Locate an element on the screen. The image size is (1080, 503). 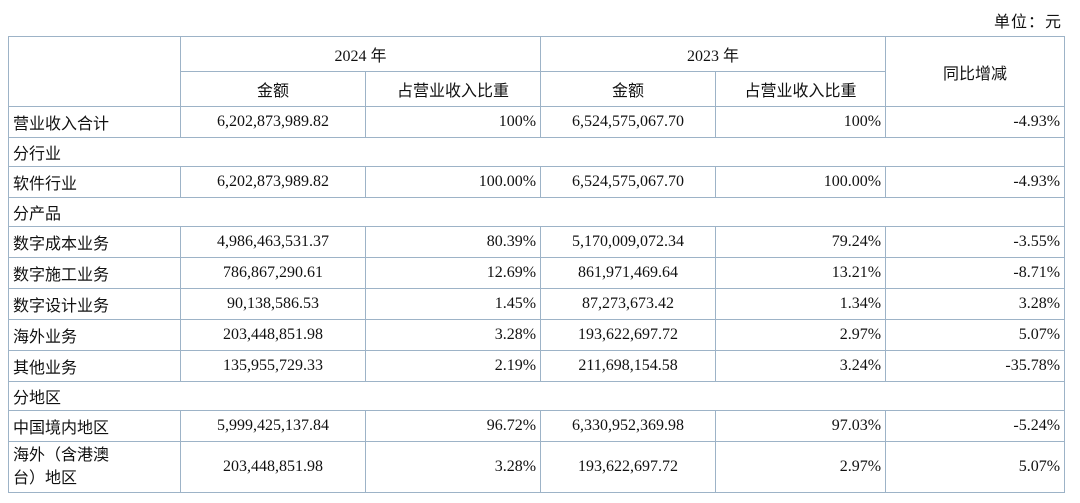
year-2024-header: 2024 年 is located at coordinates (360, 54).